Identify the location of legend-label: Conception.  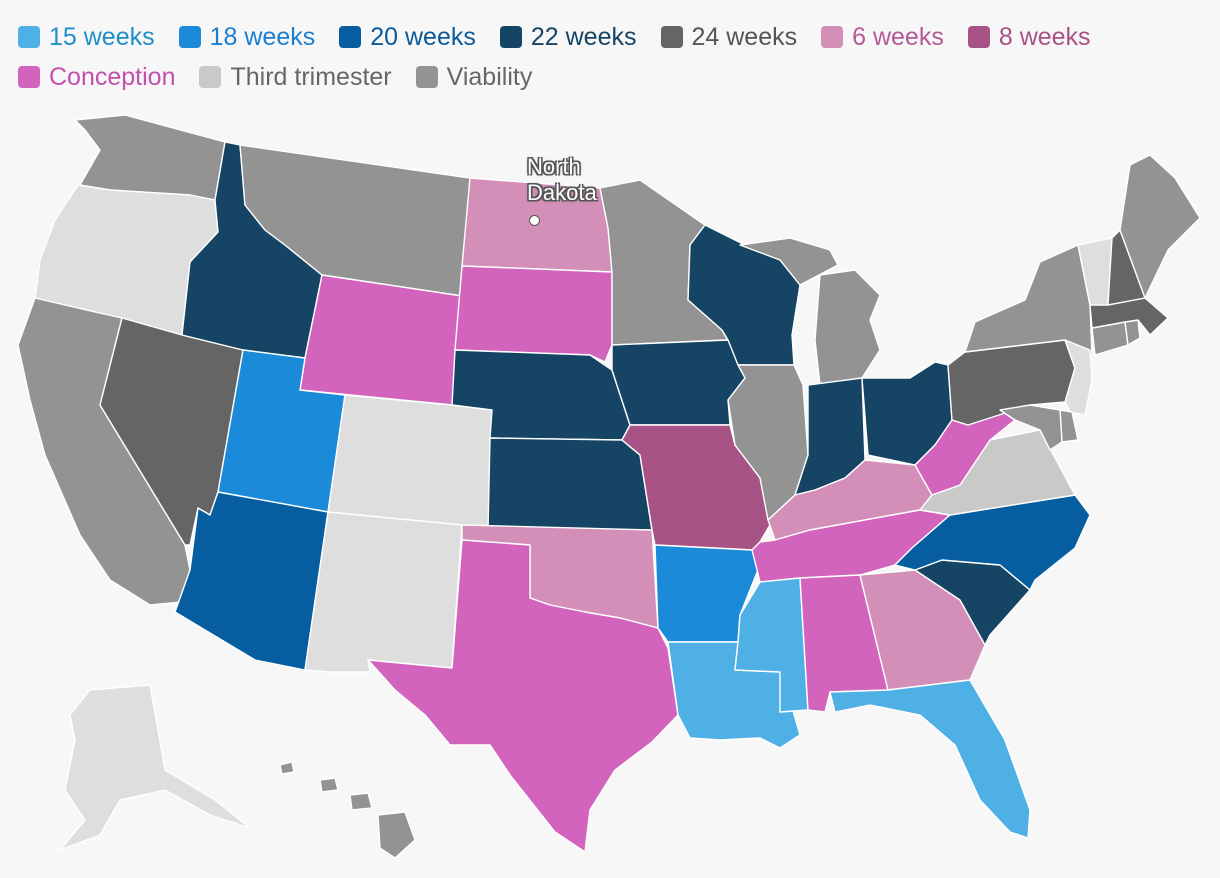
(112, 77).